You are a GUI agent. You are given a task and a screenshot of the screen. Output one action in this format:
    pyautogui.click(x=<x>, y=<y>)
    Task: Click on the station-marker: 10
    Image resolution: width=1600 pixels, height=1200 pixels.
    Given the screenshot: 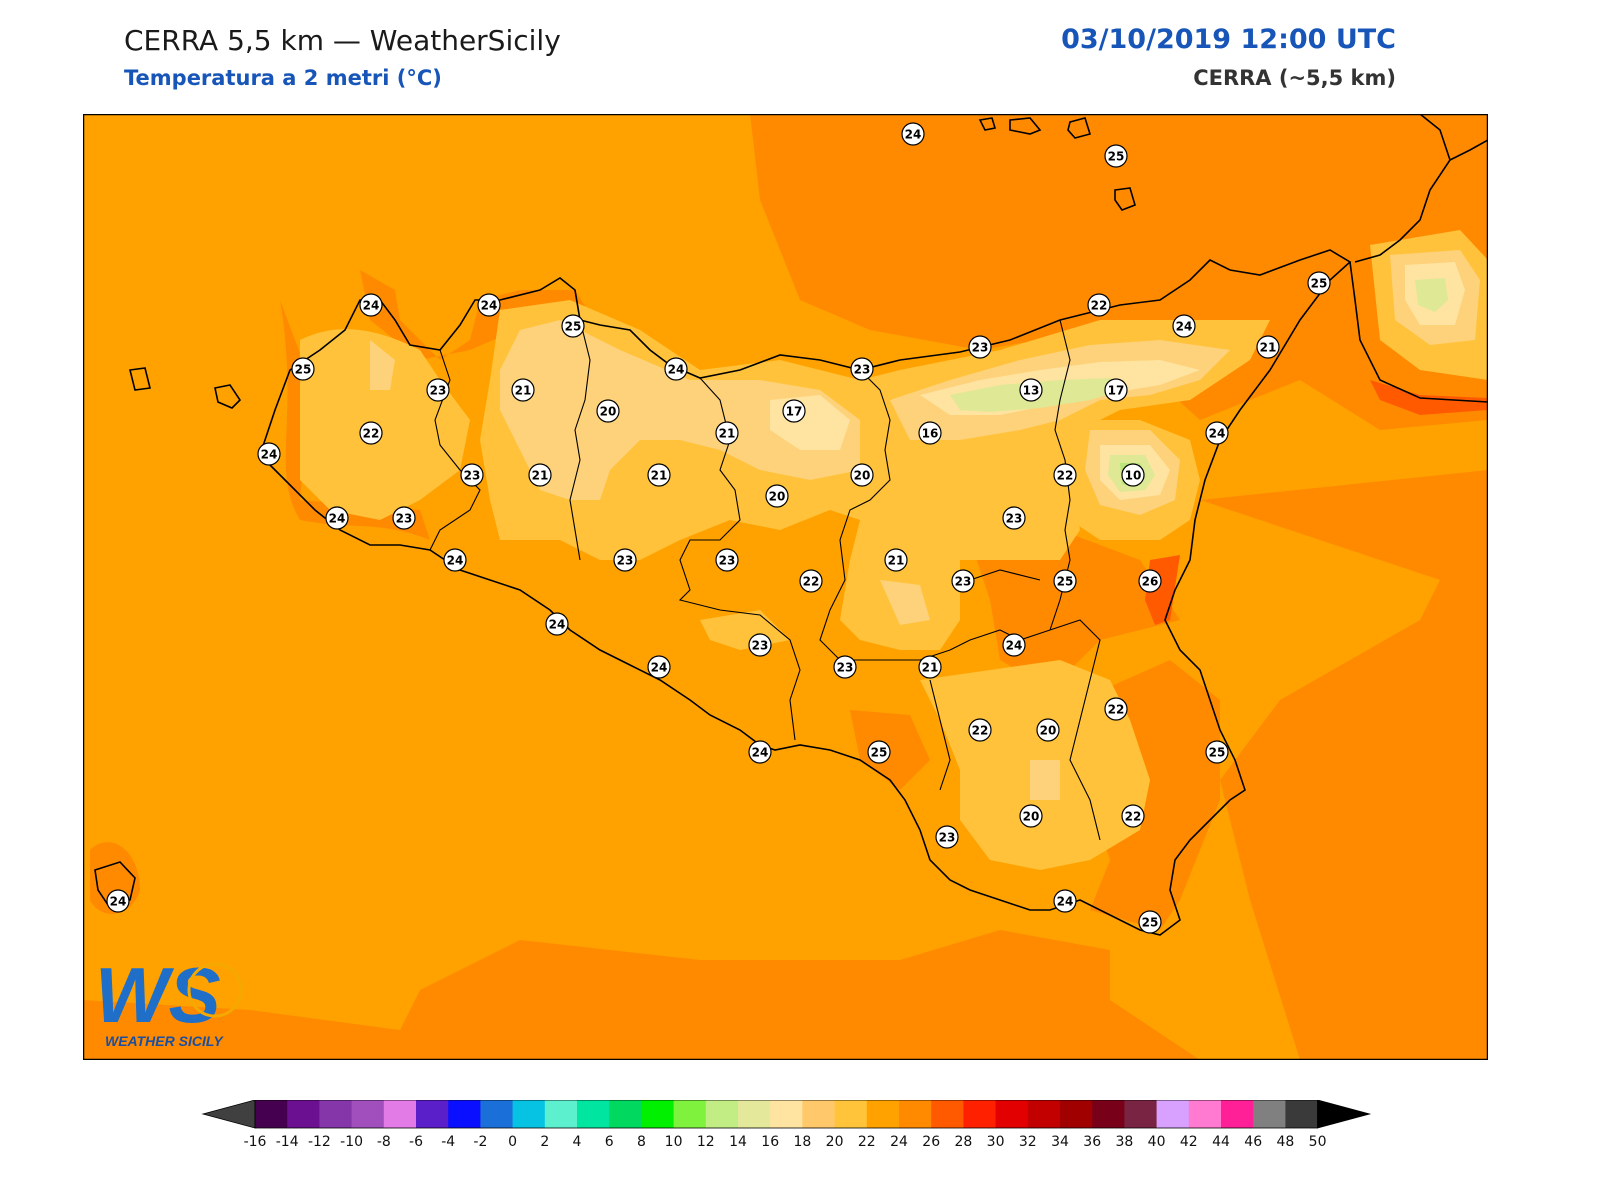 What is the action you would take?
    pyautogui.click(x=1133, y=475)
    